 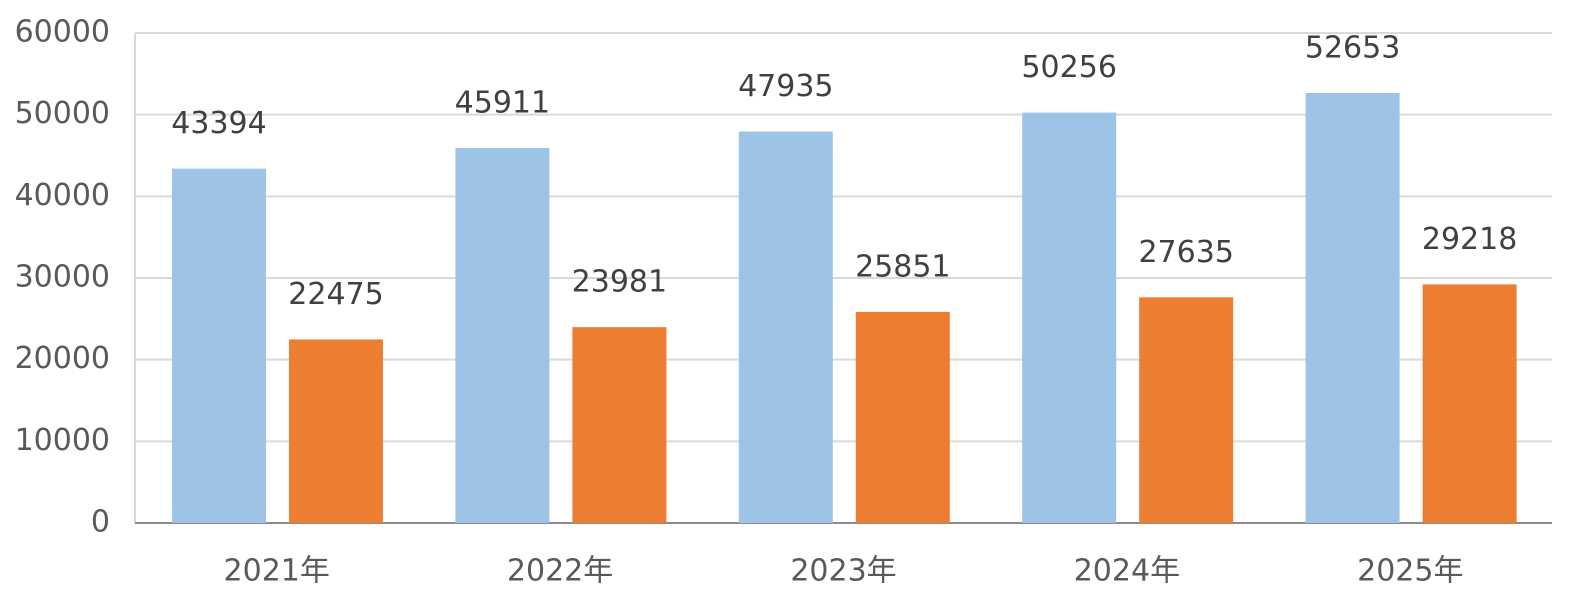 What do you see at coordinates (62, 358) in the screenshot?
I see `y-tick-label: 20000` at bounding box center [62, 358].